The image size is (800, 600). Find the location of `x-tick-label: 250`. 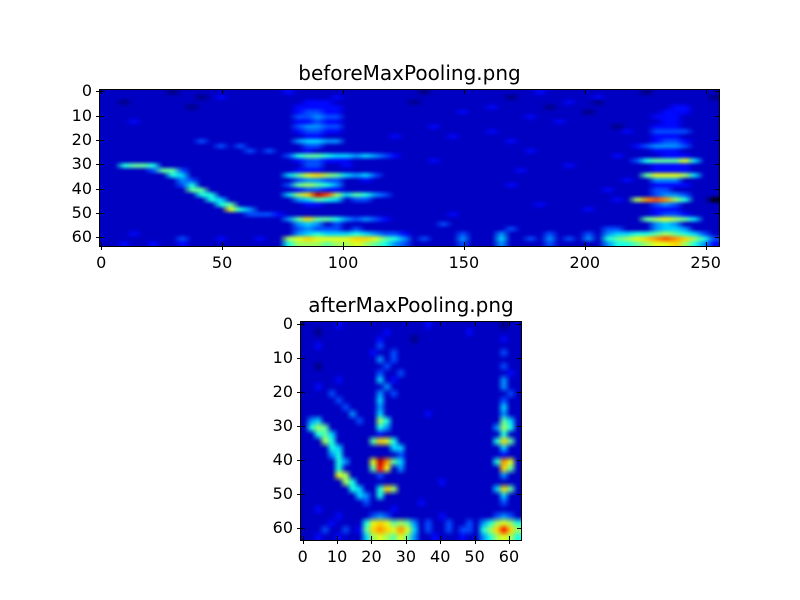

x-tick-label: 250 is located at coordinates (705, 262).